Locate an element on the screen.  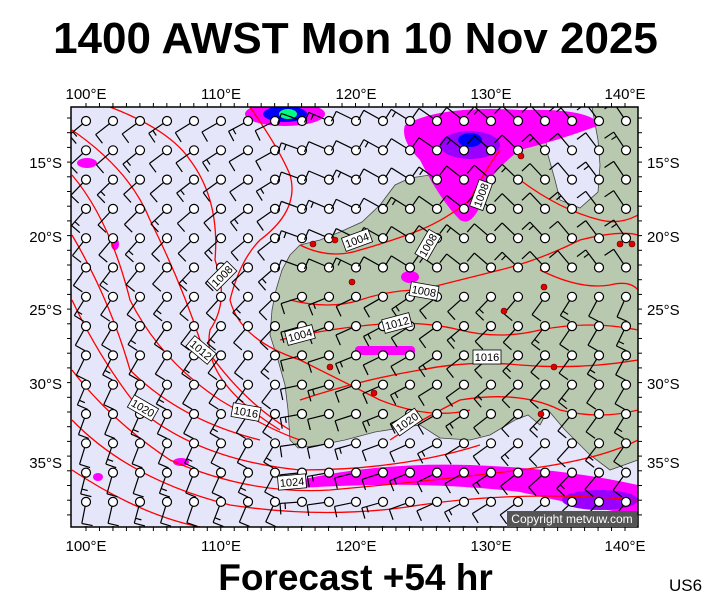
lat-label: 35°S is located at coordinates (45, 463).